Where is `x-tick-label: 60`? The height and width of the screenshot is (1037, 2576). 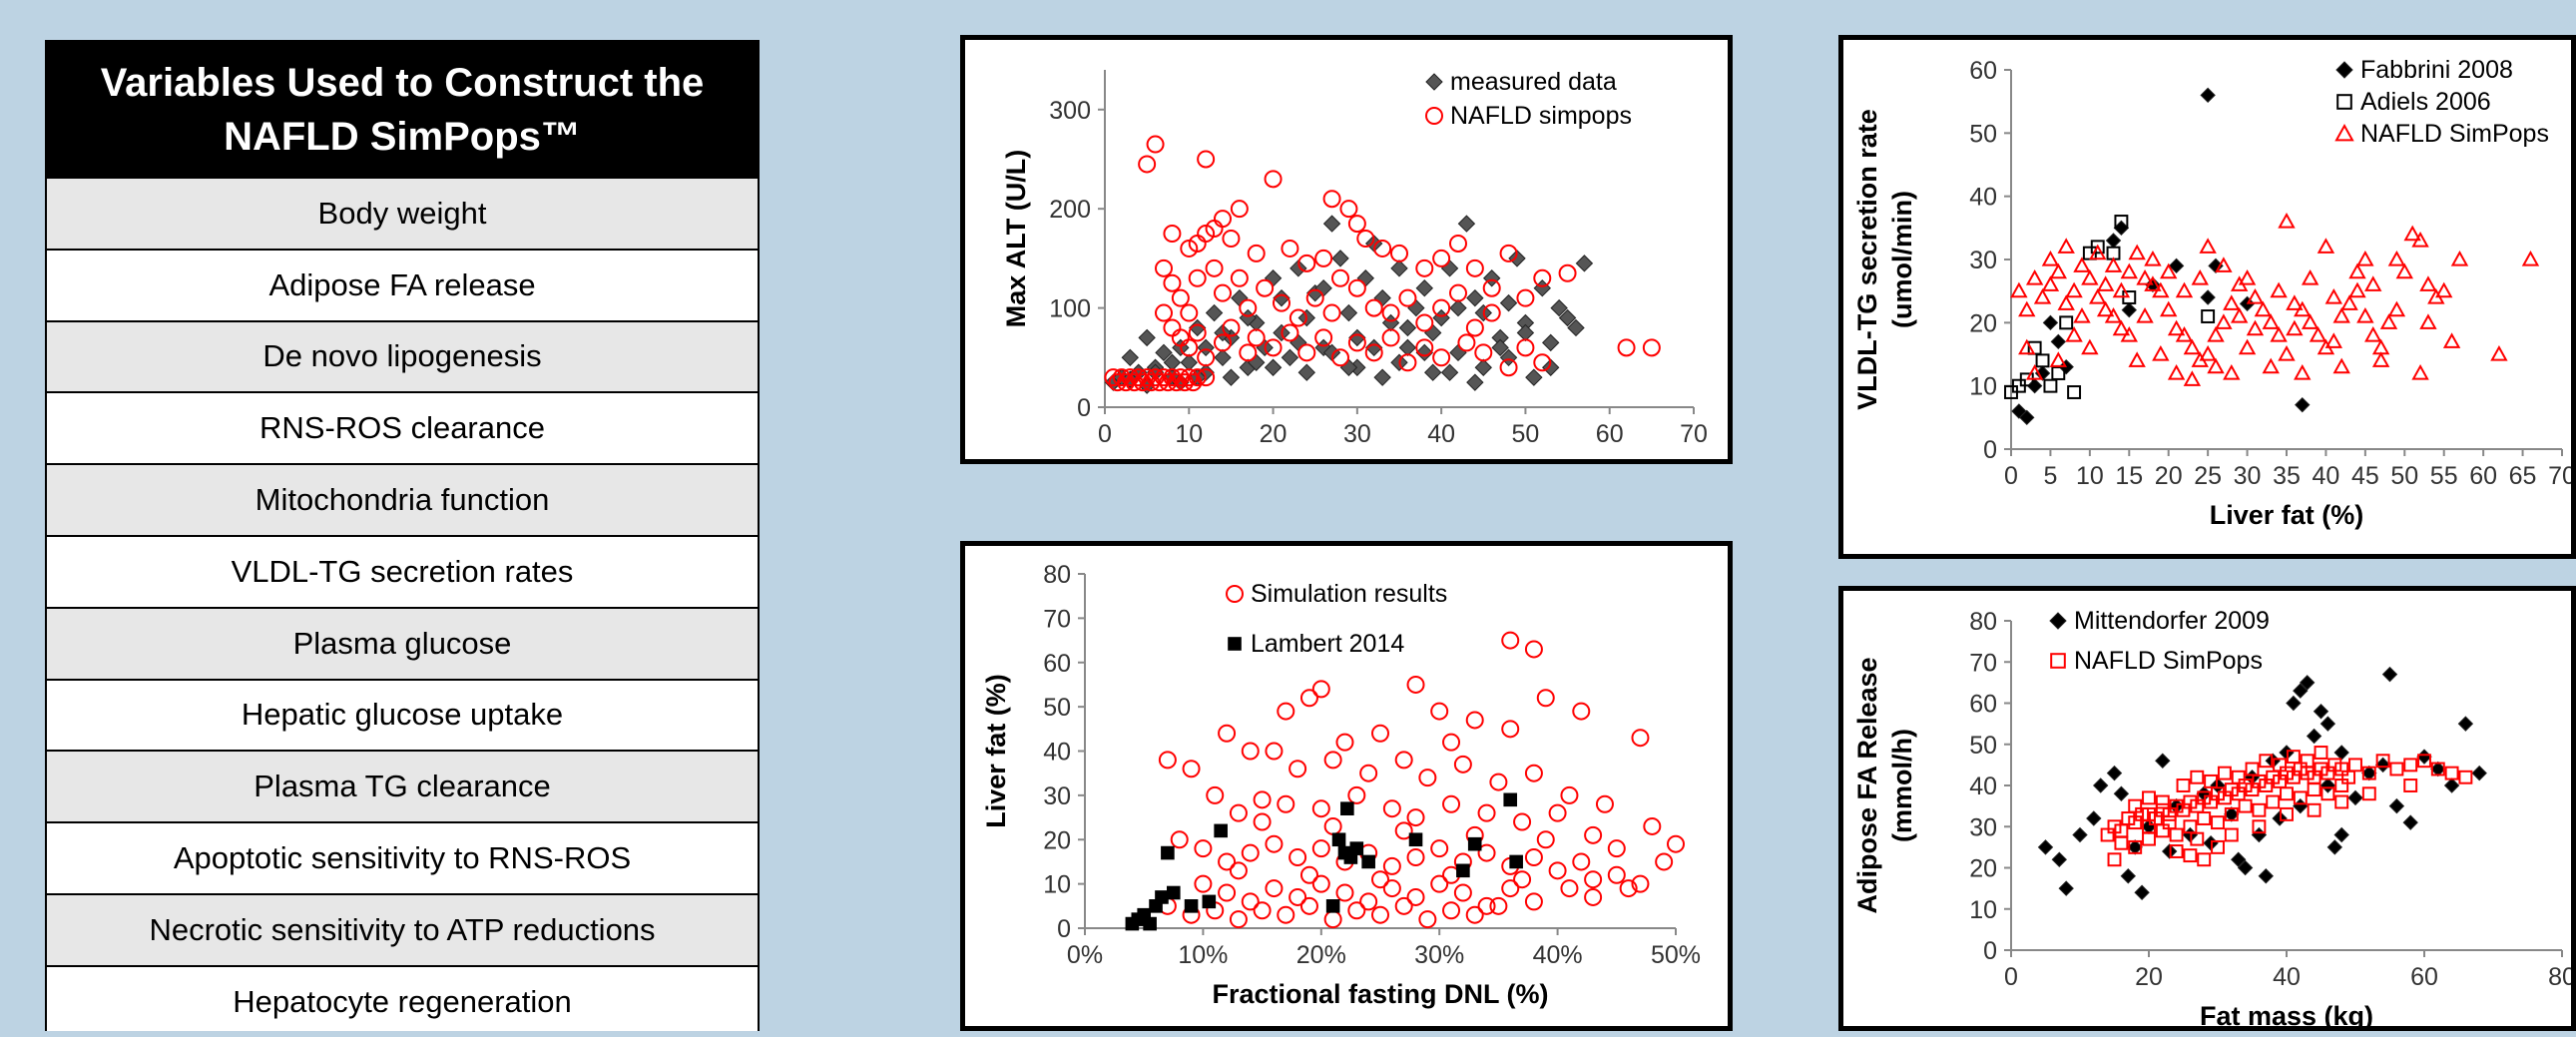
x-tick-label: 60 is located at coordinates (2483, 476).